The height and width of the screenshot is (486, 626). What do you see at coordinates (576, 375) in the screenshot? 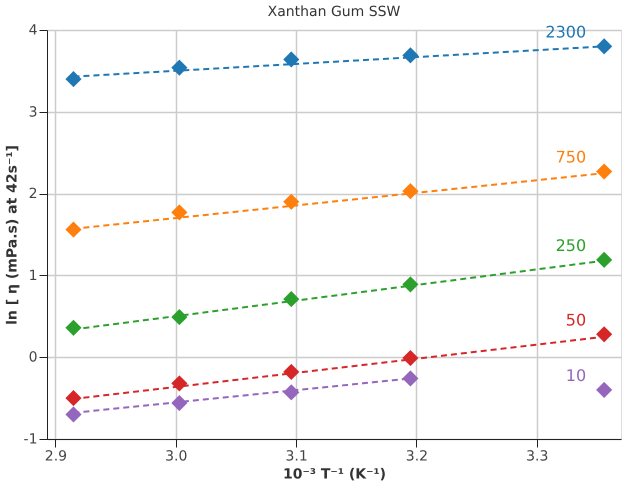
I see `series-label: 10` at bounding box center [576, 375].